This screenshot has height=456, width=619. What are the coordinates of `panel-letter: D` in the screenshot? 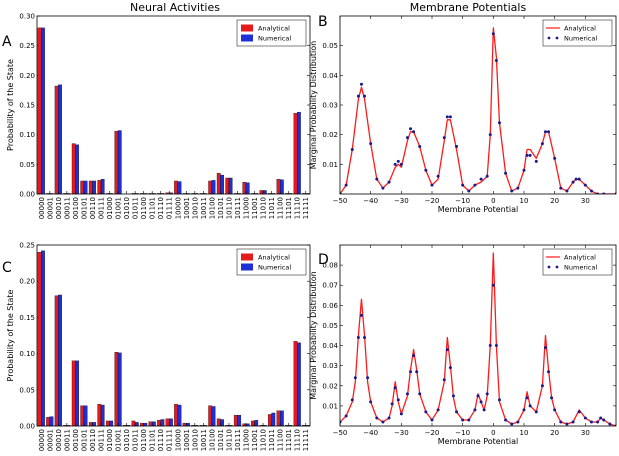 It's located at (323, 260).